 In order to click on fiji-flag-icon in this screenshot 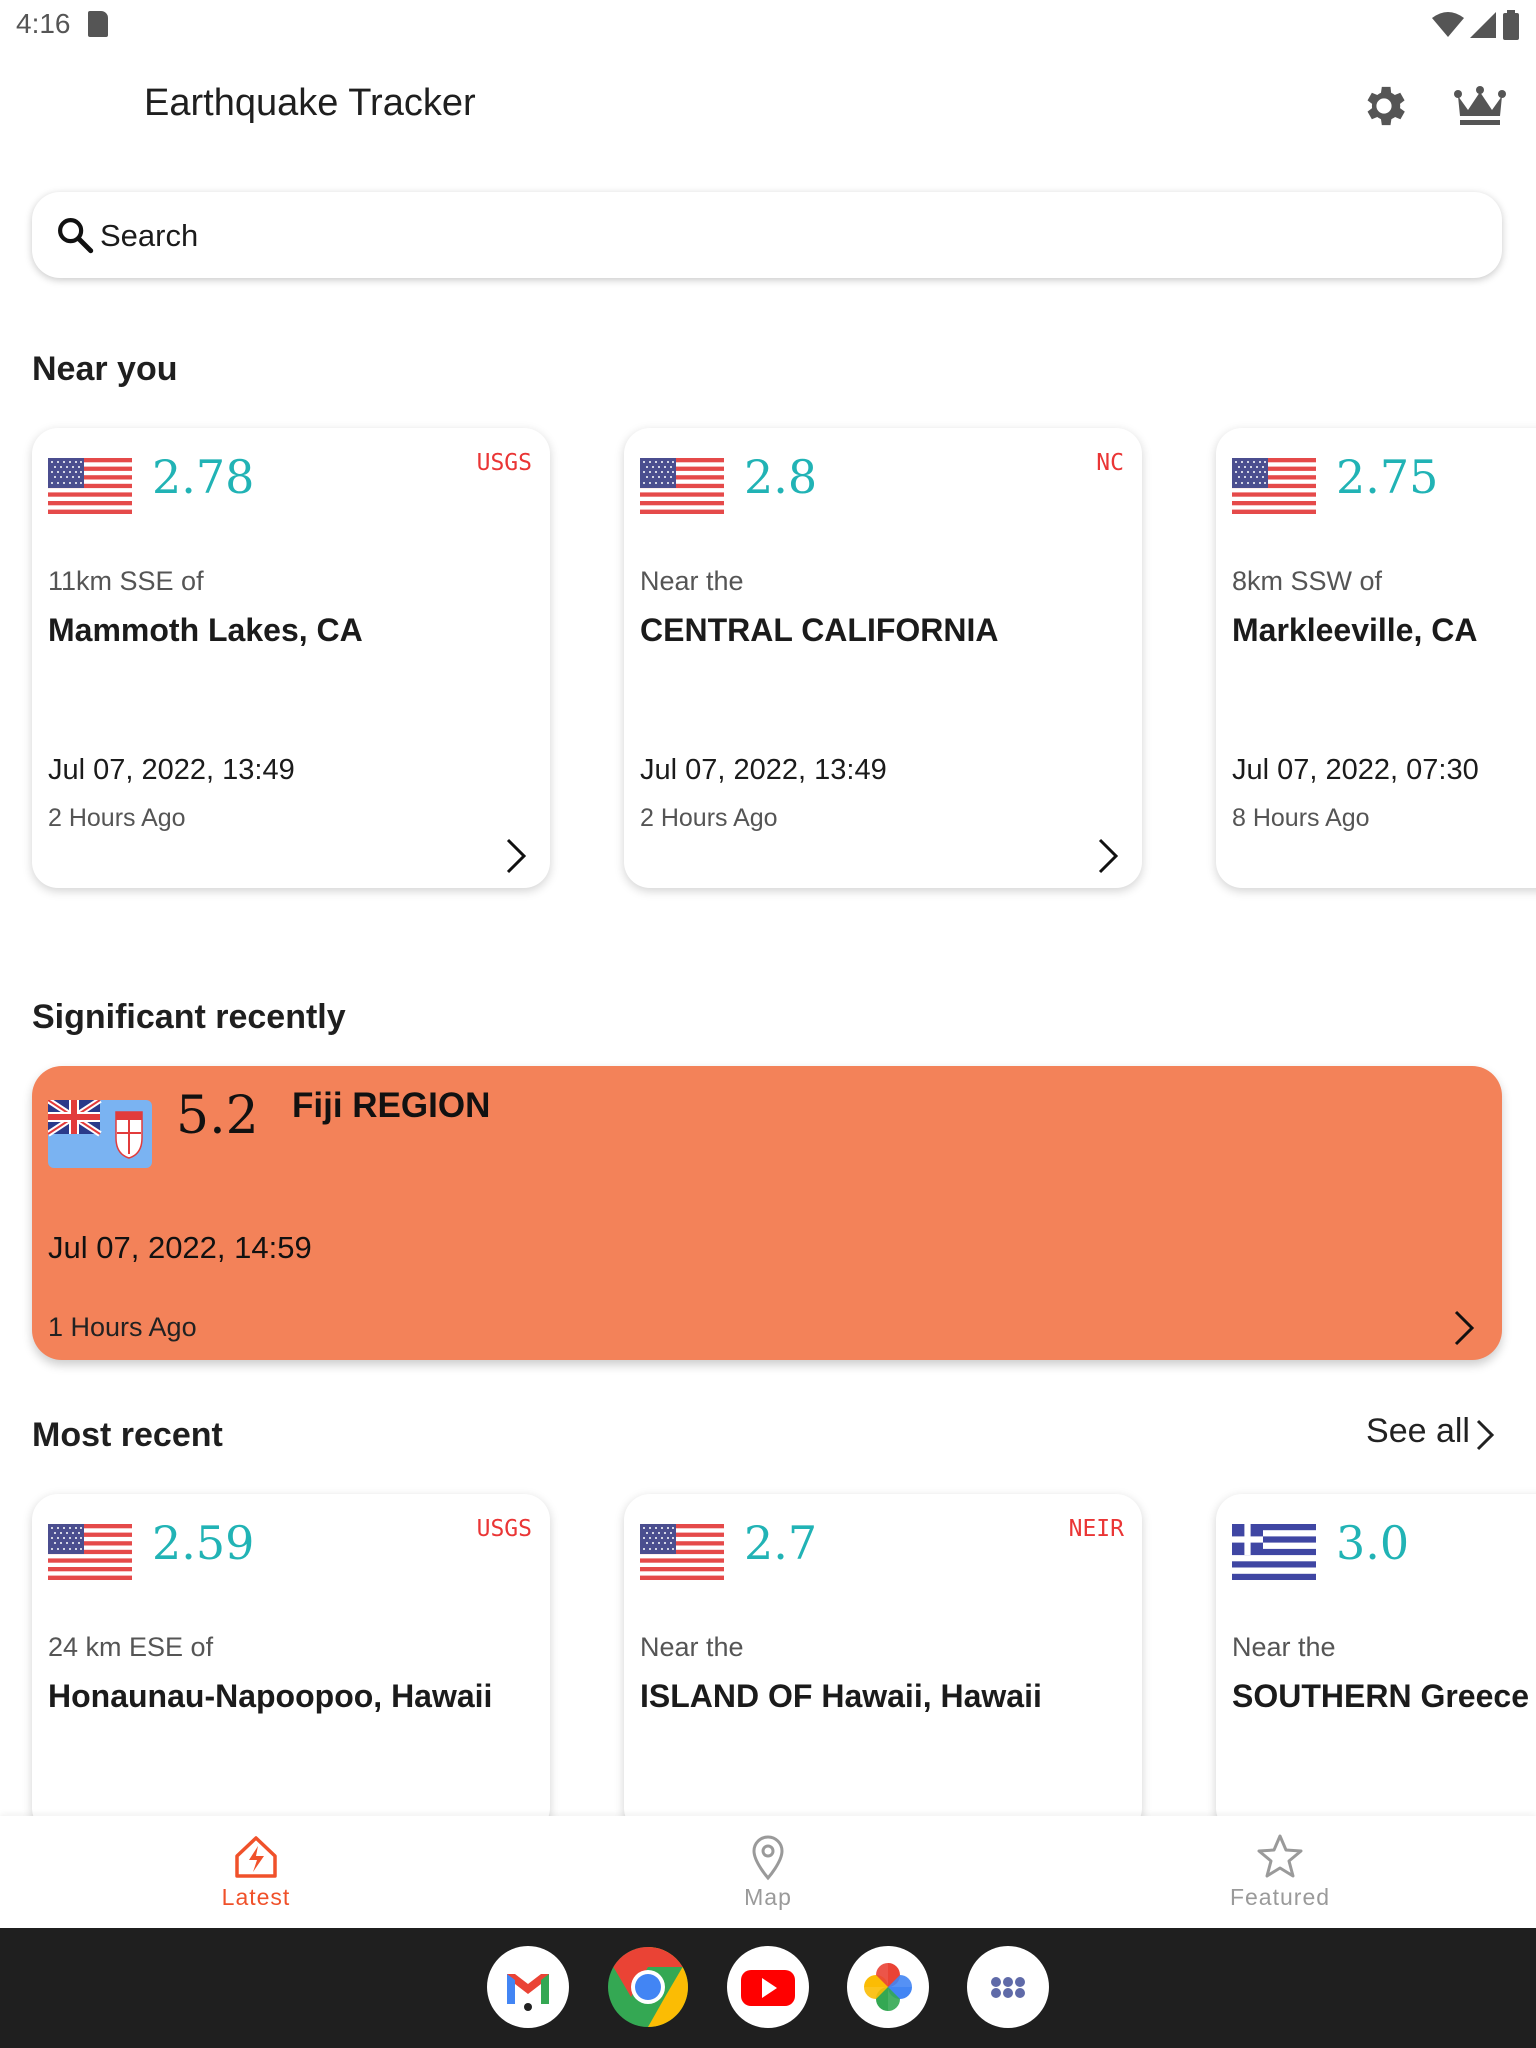, I will do `click(100, 1134)`.